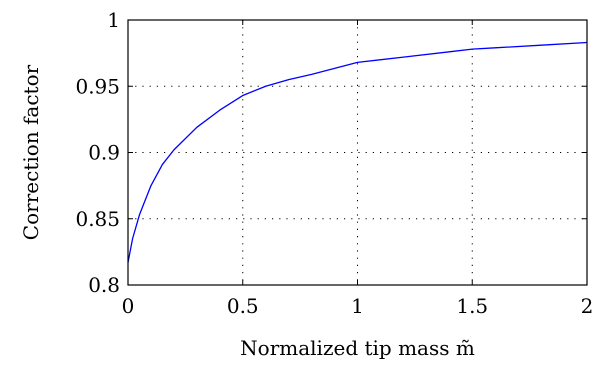 The image size is (600, 368). I want to click on y-tick-label: 1, so click(113, 20).